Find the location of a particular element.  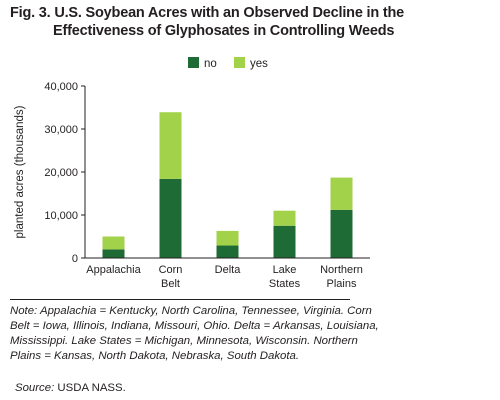

x-tick-label: Corn Belt is located at coordinates (171, 277).